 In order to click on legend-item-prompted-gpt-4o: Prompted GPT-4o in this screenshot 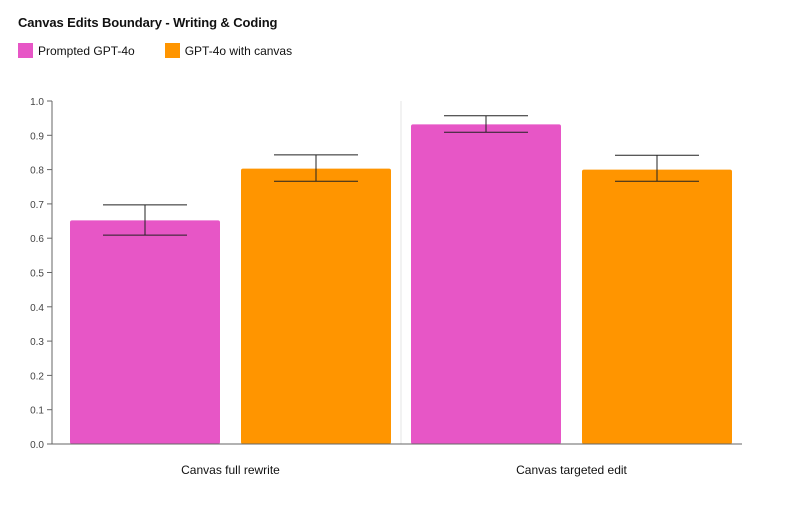, I will do `click(76, 50)`.